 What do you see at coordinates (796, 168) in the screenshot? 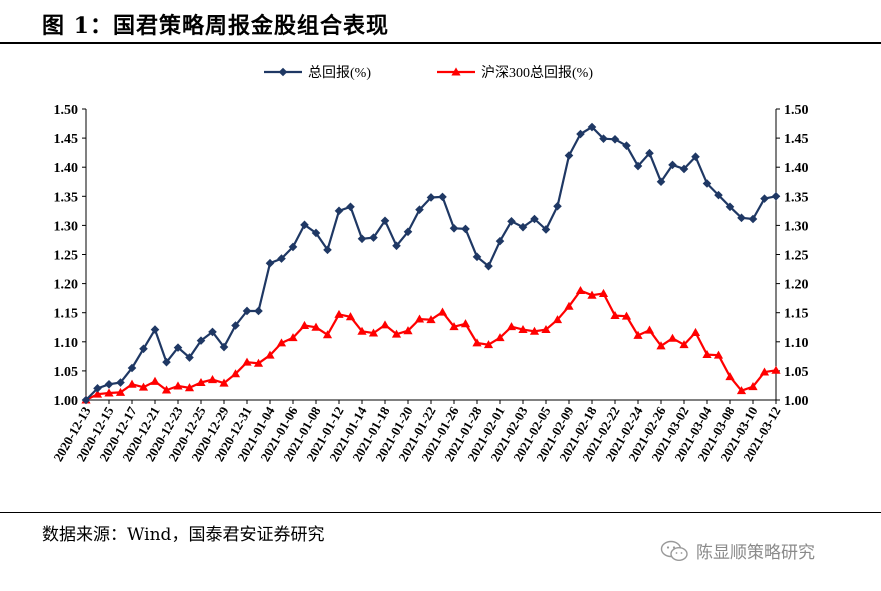
I see `y2-tick-label: 1.40` at bounding box center [796, 168].